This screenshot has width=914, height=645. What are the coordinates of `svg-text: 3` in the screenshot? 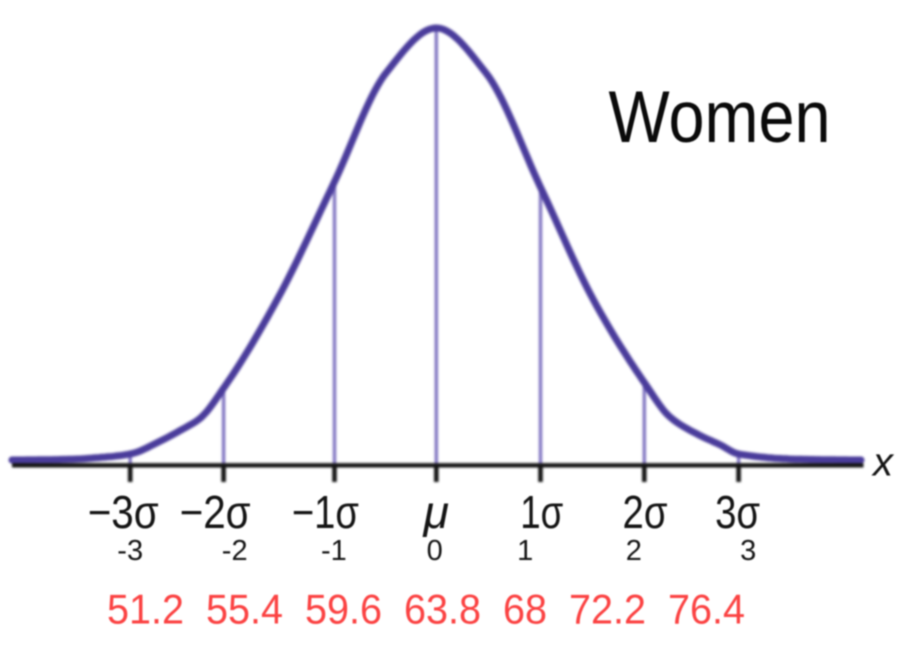 It's located at (748, 551).